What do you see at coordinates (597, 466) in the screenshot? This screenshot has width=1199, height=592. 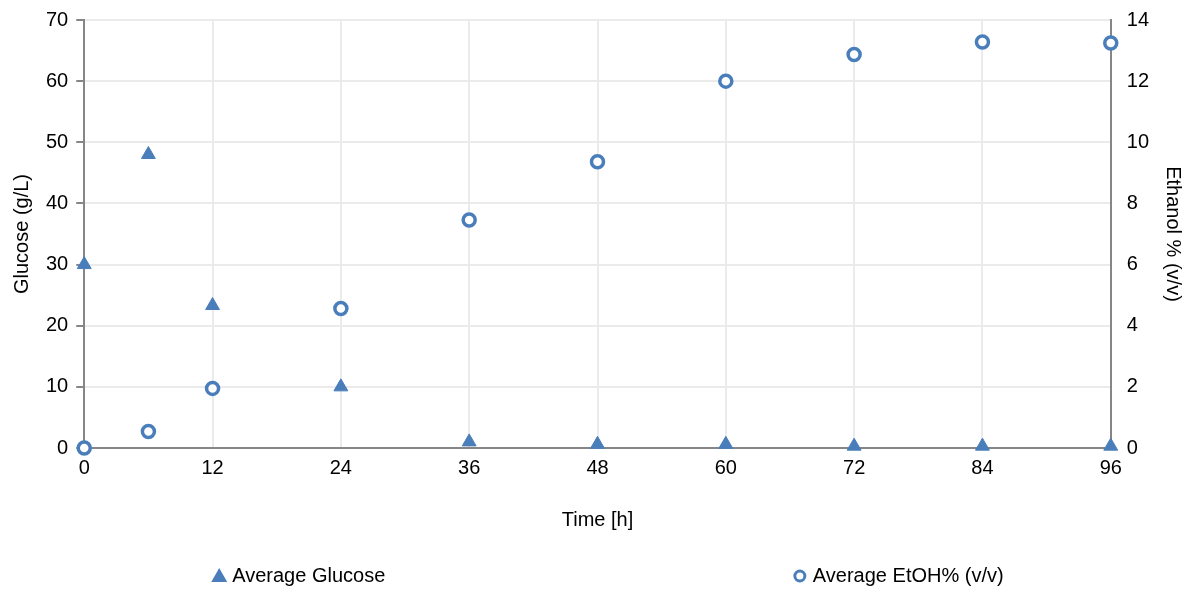 I see `x-tick-label: 48` at bounding box center [597, 466].